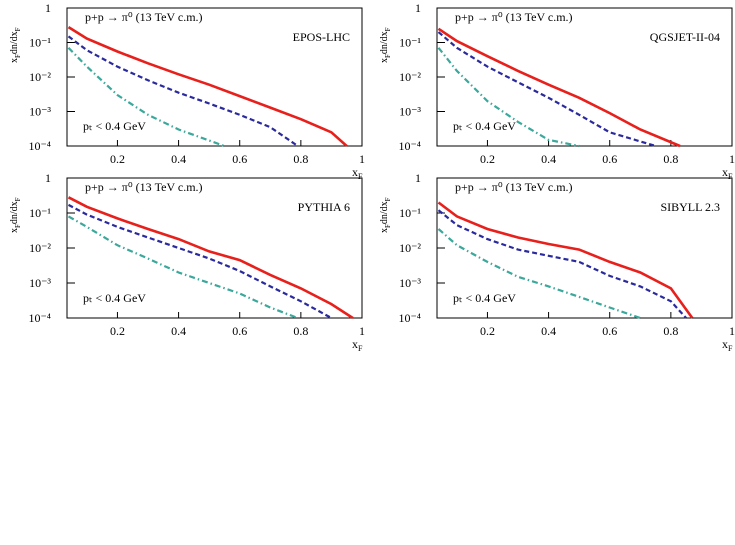 This screenshot has height=545, width=735. What do you see at coordinates (690, 207) in the screenshot?
I see `model-name: SIBYLL 2.3` at bounding box center [690, 207].